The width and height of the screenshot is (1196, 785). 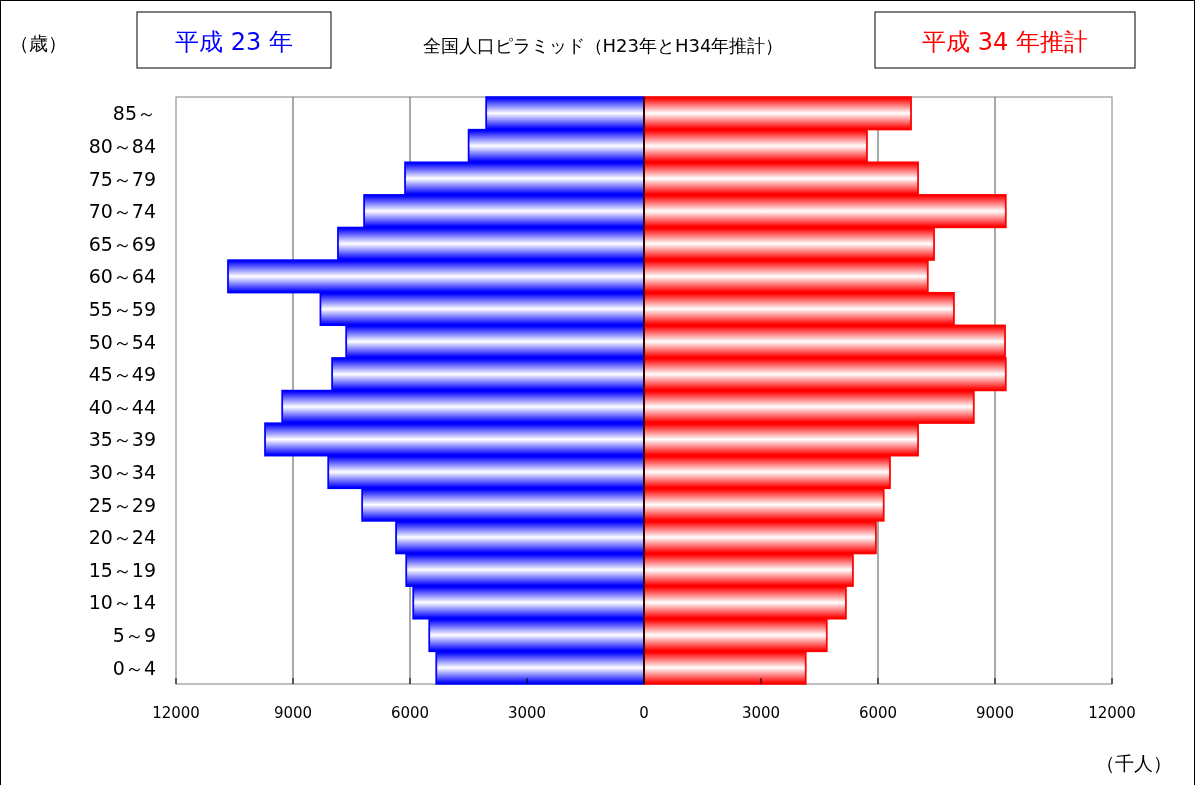 What do you see at coordinates (134, 667) in the screenshot?
I see `y-tick-label: 0～4` at bounding box center [134, 667].